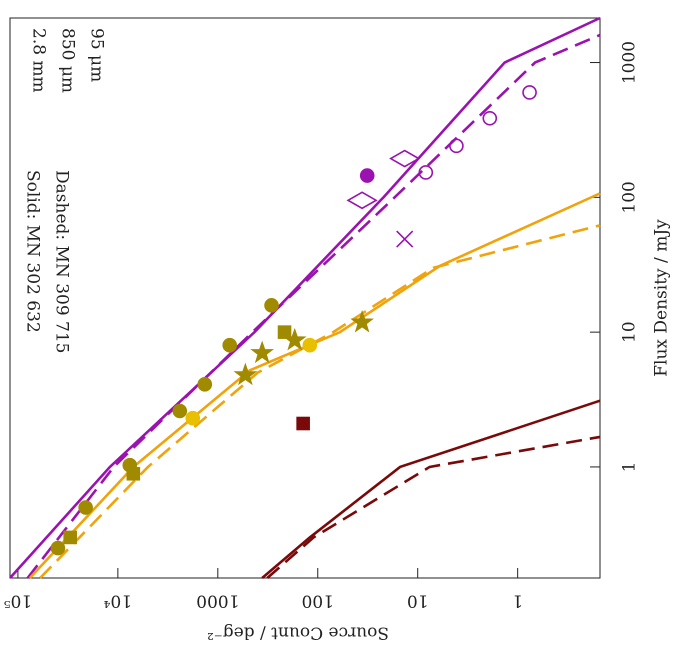 The height and width of the screenshot is (651, 675). I want to click on x-tick-label: 1, so click(630, 467).